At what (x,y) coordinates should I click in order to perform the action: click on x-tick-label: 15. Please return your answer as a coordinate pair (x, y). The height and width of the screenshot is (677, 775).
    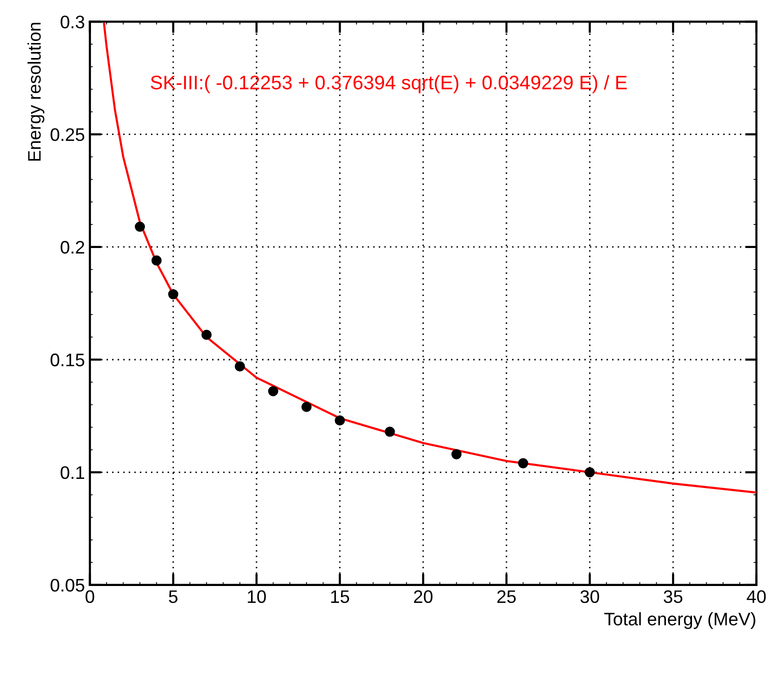
    Looking at the image, I should click on (340, 597).